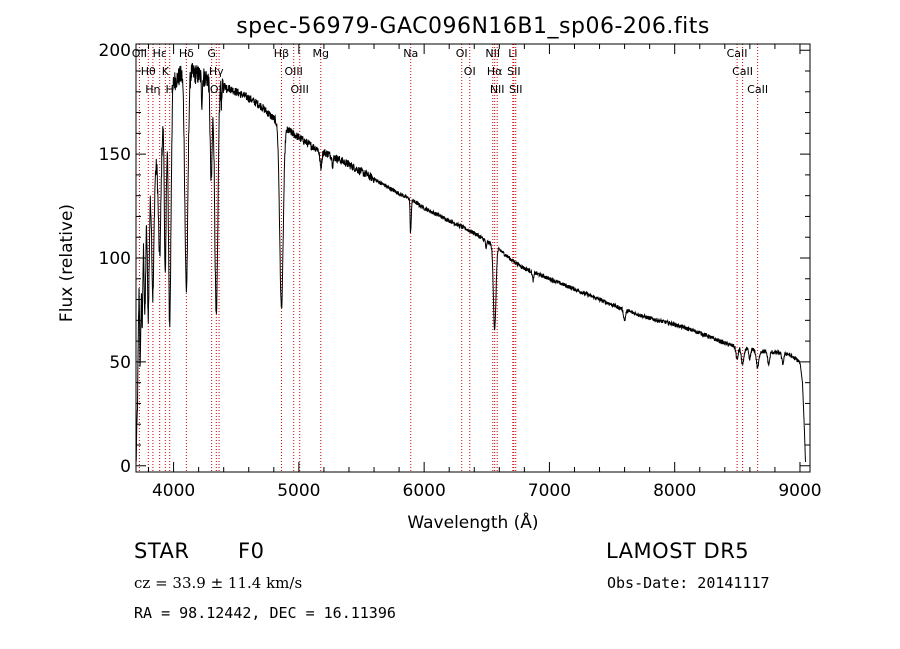  Describe the element at coordinates (799, 491) in the screenshot. I see `x-tick-label-5: 9000` at that location.